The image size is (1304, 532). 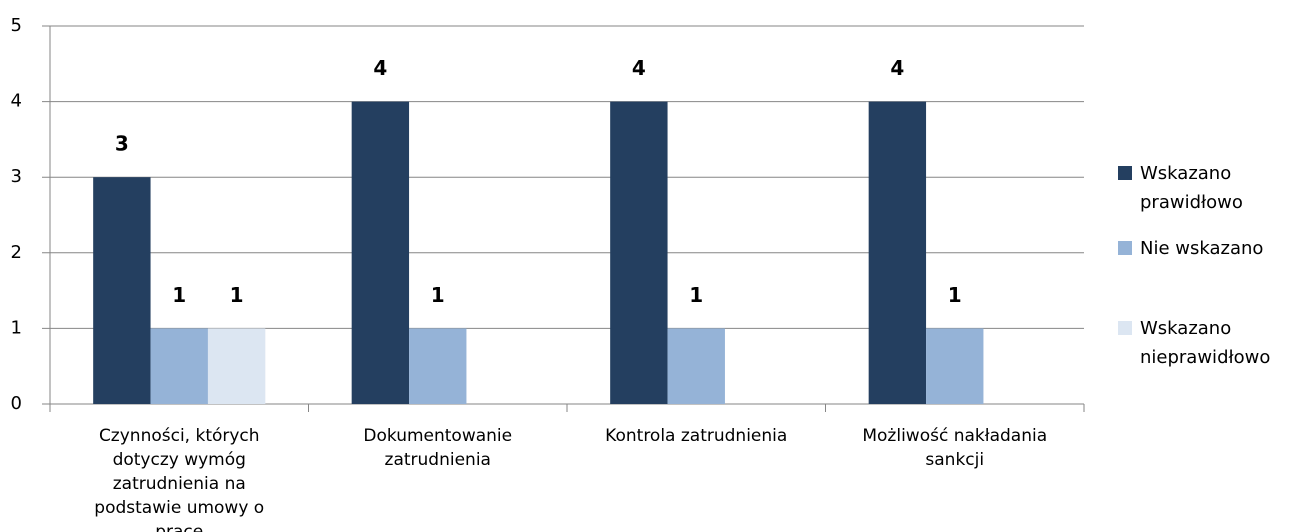 What do you see at coordinates (1205, 343) in the screenshot?
I see `legend-label: Wskazano nieprawidłowo` at bounding box center [1205, 343].